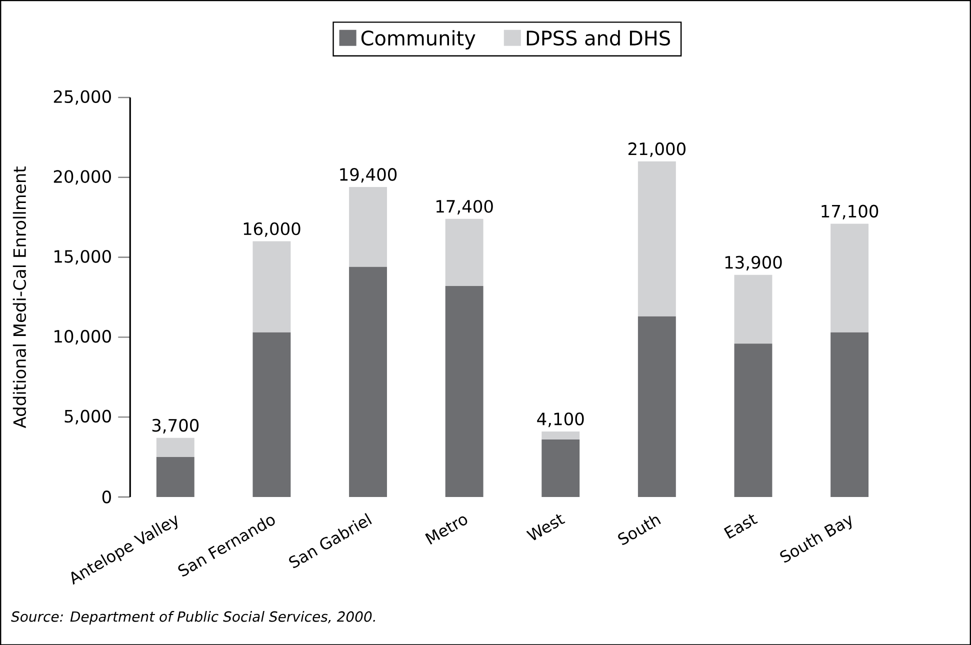  What do you see at coordinates (850, 212) in the screenshot?
I see `total-label: 17,100` at bounding box center [850, 212].